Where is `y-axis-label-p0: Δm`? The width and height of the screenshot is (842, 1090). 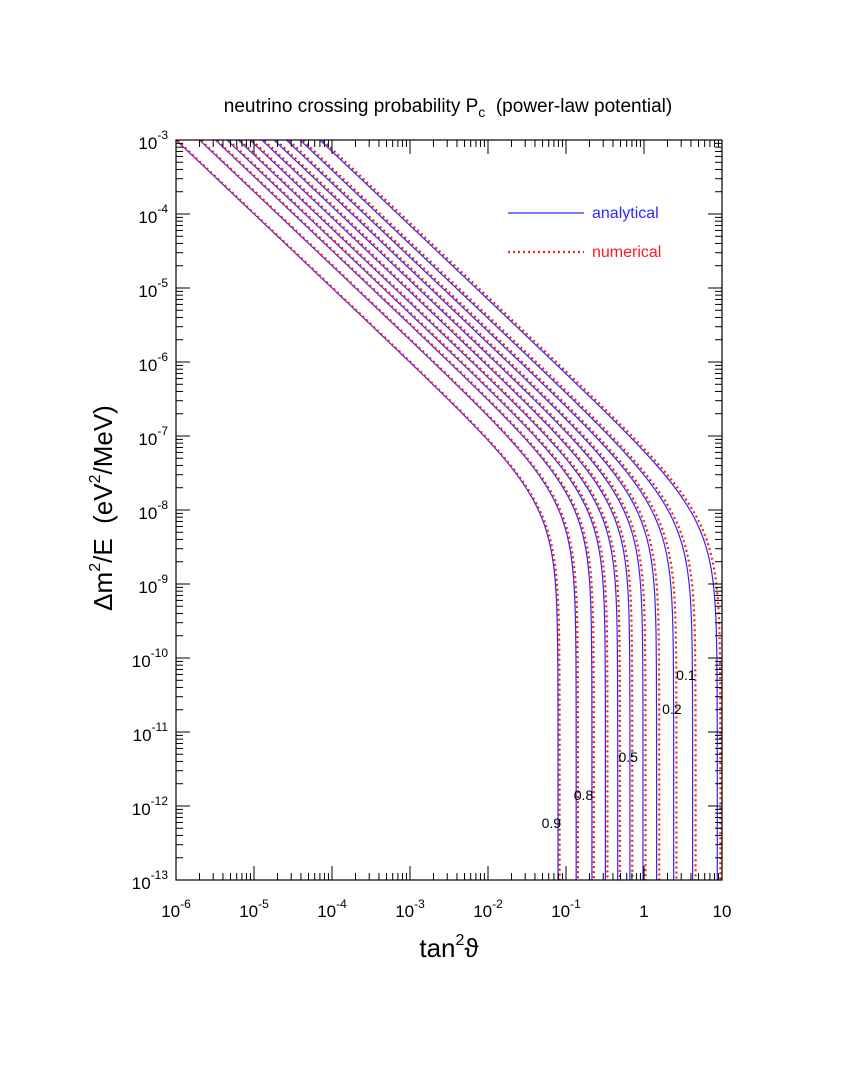
y-axis-label-p0: Δm is located at coordinates (103, 591).